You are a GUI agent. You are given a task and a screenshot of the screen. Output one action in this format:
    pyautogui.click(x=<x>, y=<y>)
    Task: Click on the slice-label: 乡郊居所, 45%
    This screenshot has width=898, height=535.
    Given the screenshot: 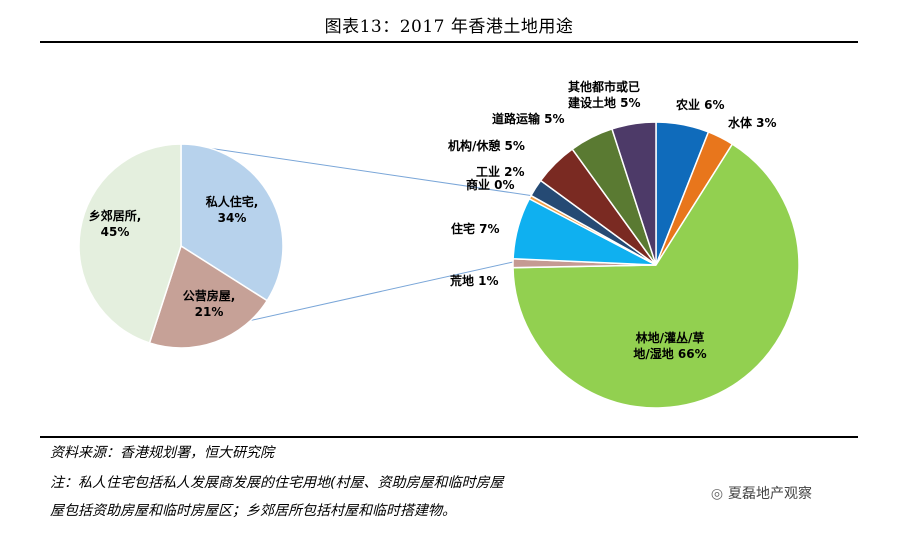 What is the action you would take?
    pyautogui.click(x=115, y=223)
    